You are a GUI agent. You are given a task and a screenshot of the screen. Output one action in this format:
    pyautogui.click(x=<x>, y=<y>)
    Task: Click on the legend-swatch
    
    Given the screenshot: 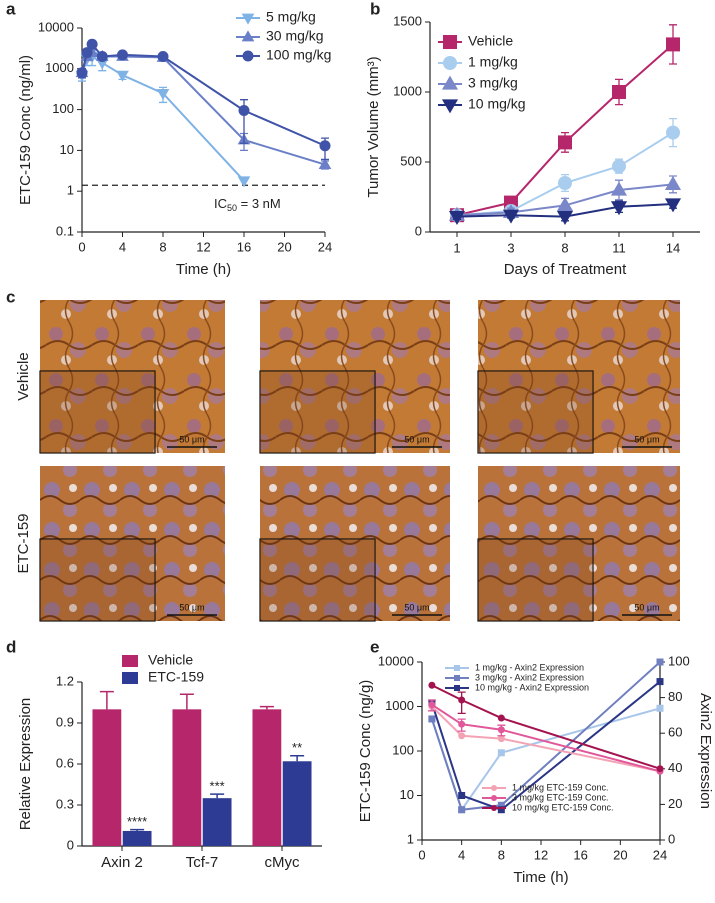 What is the action you would take?
    pyautogui.click(x=130, y=678)
    